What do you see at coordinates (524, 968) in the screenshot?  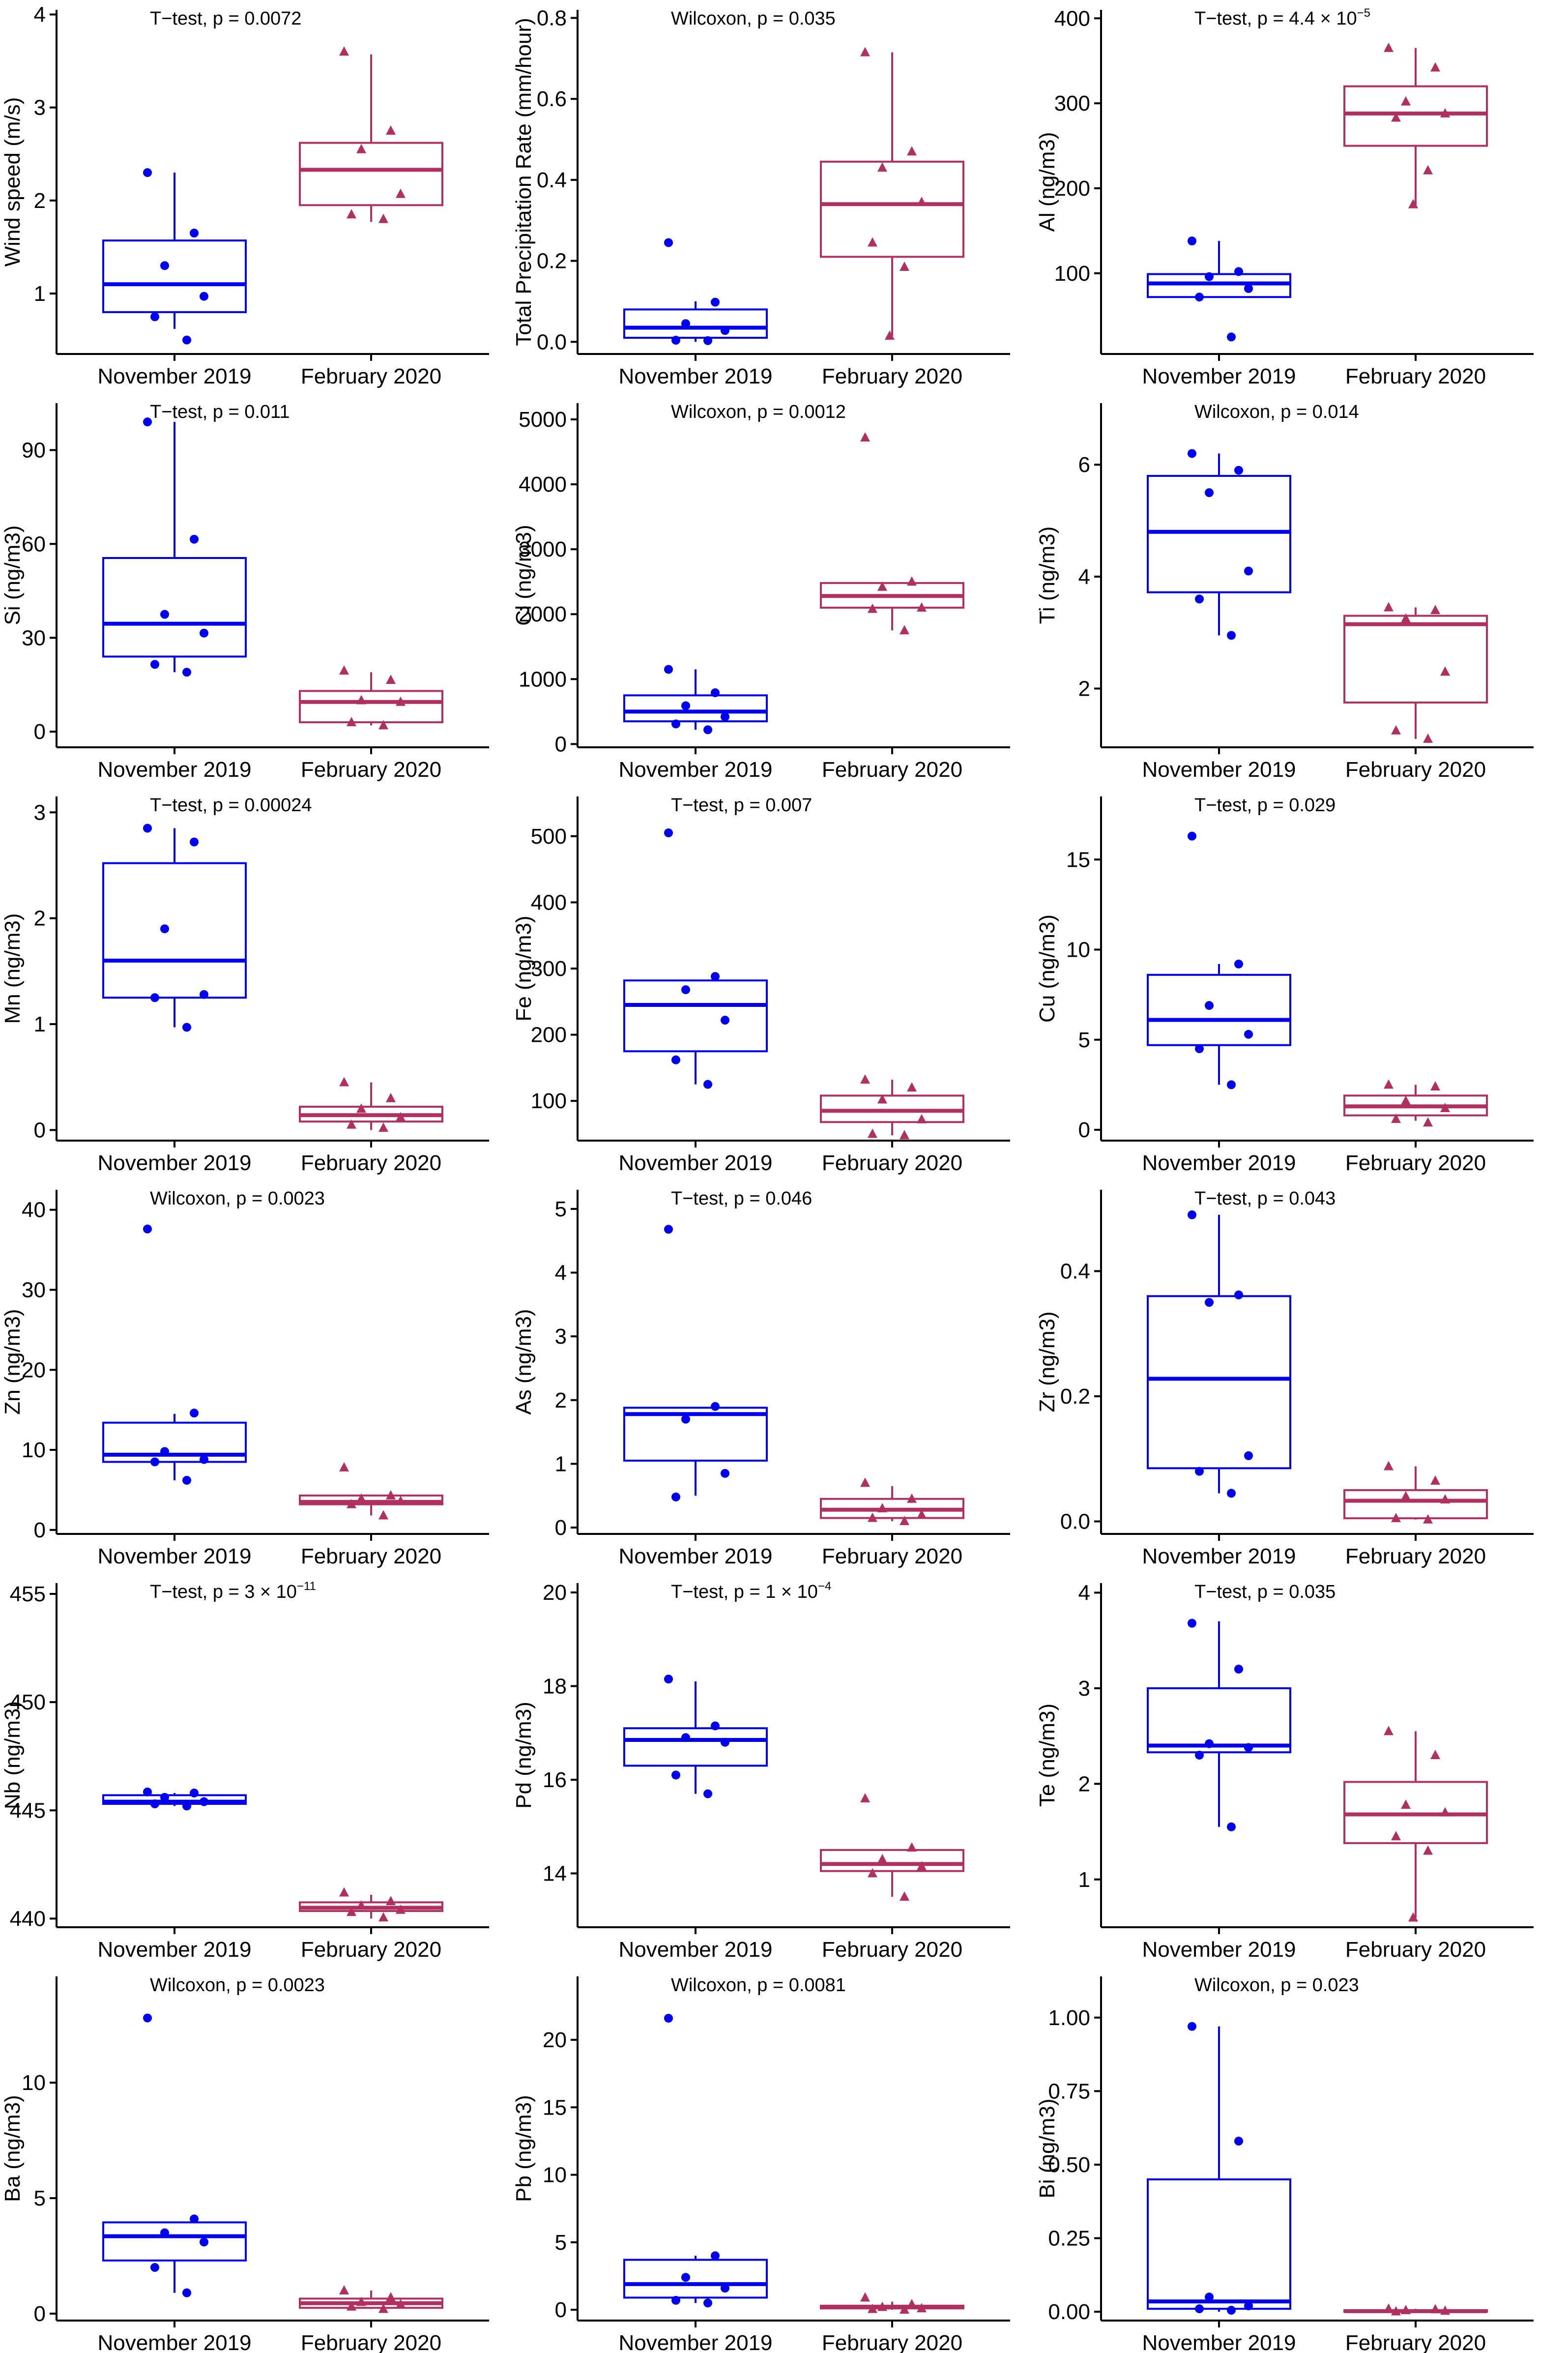 I see `y-axis-title: Fe (ng/m3)` at bounding box center [524, 968].